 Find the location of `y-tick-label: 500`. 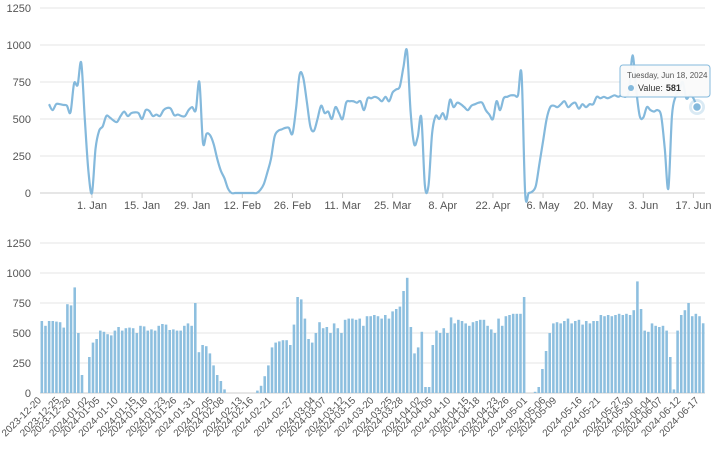

y-tick-label: 500 is located at coordinates (22, 334).